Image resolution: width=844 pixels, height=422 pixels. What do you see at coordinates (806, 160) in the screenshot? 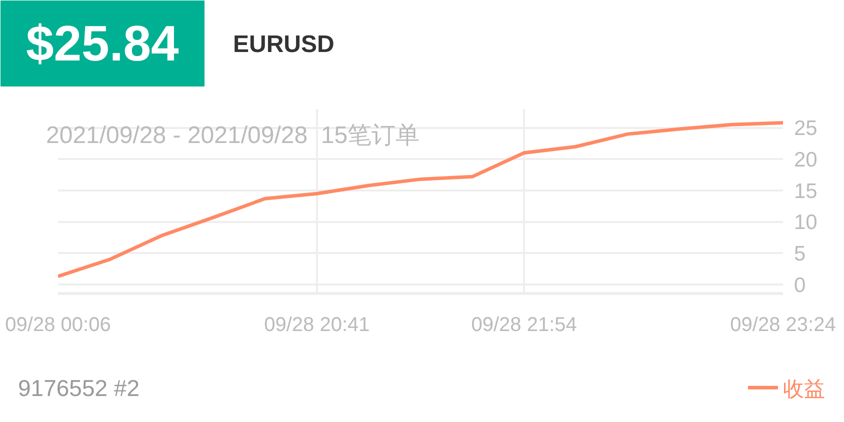
I see `y-tick-label: 20` at bounding box center [806, 160].